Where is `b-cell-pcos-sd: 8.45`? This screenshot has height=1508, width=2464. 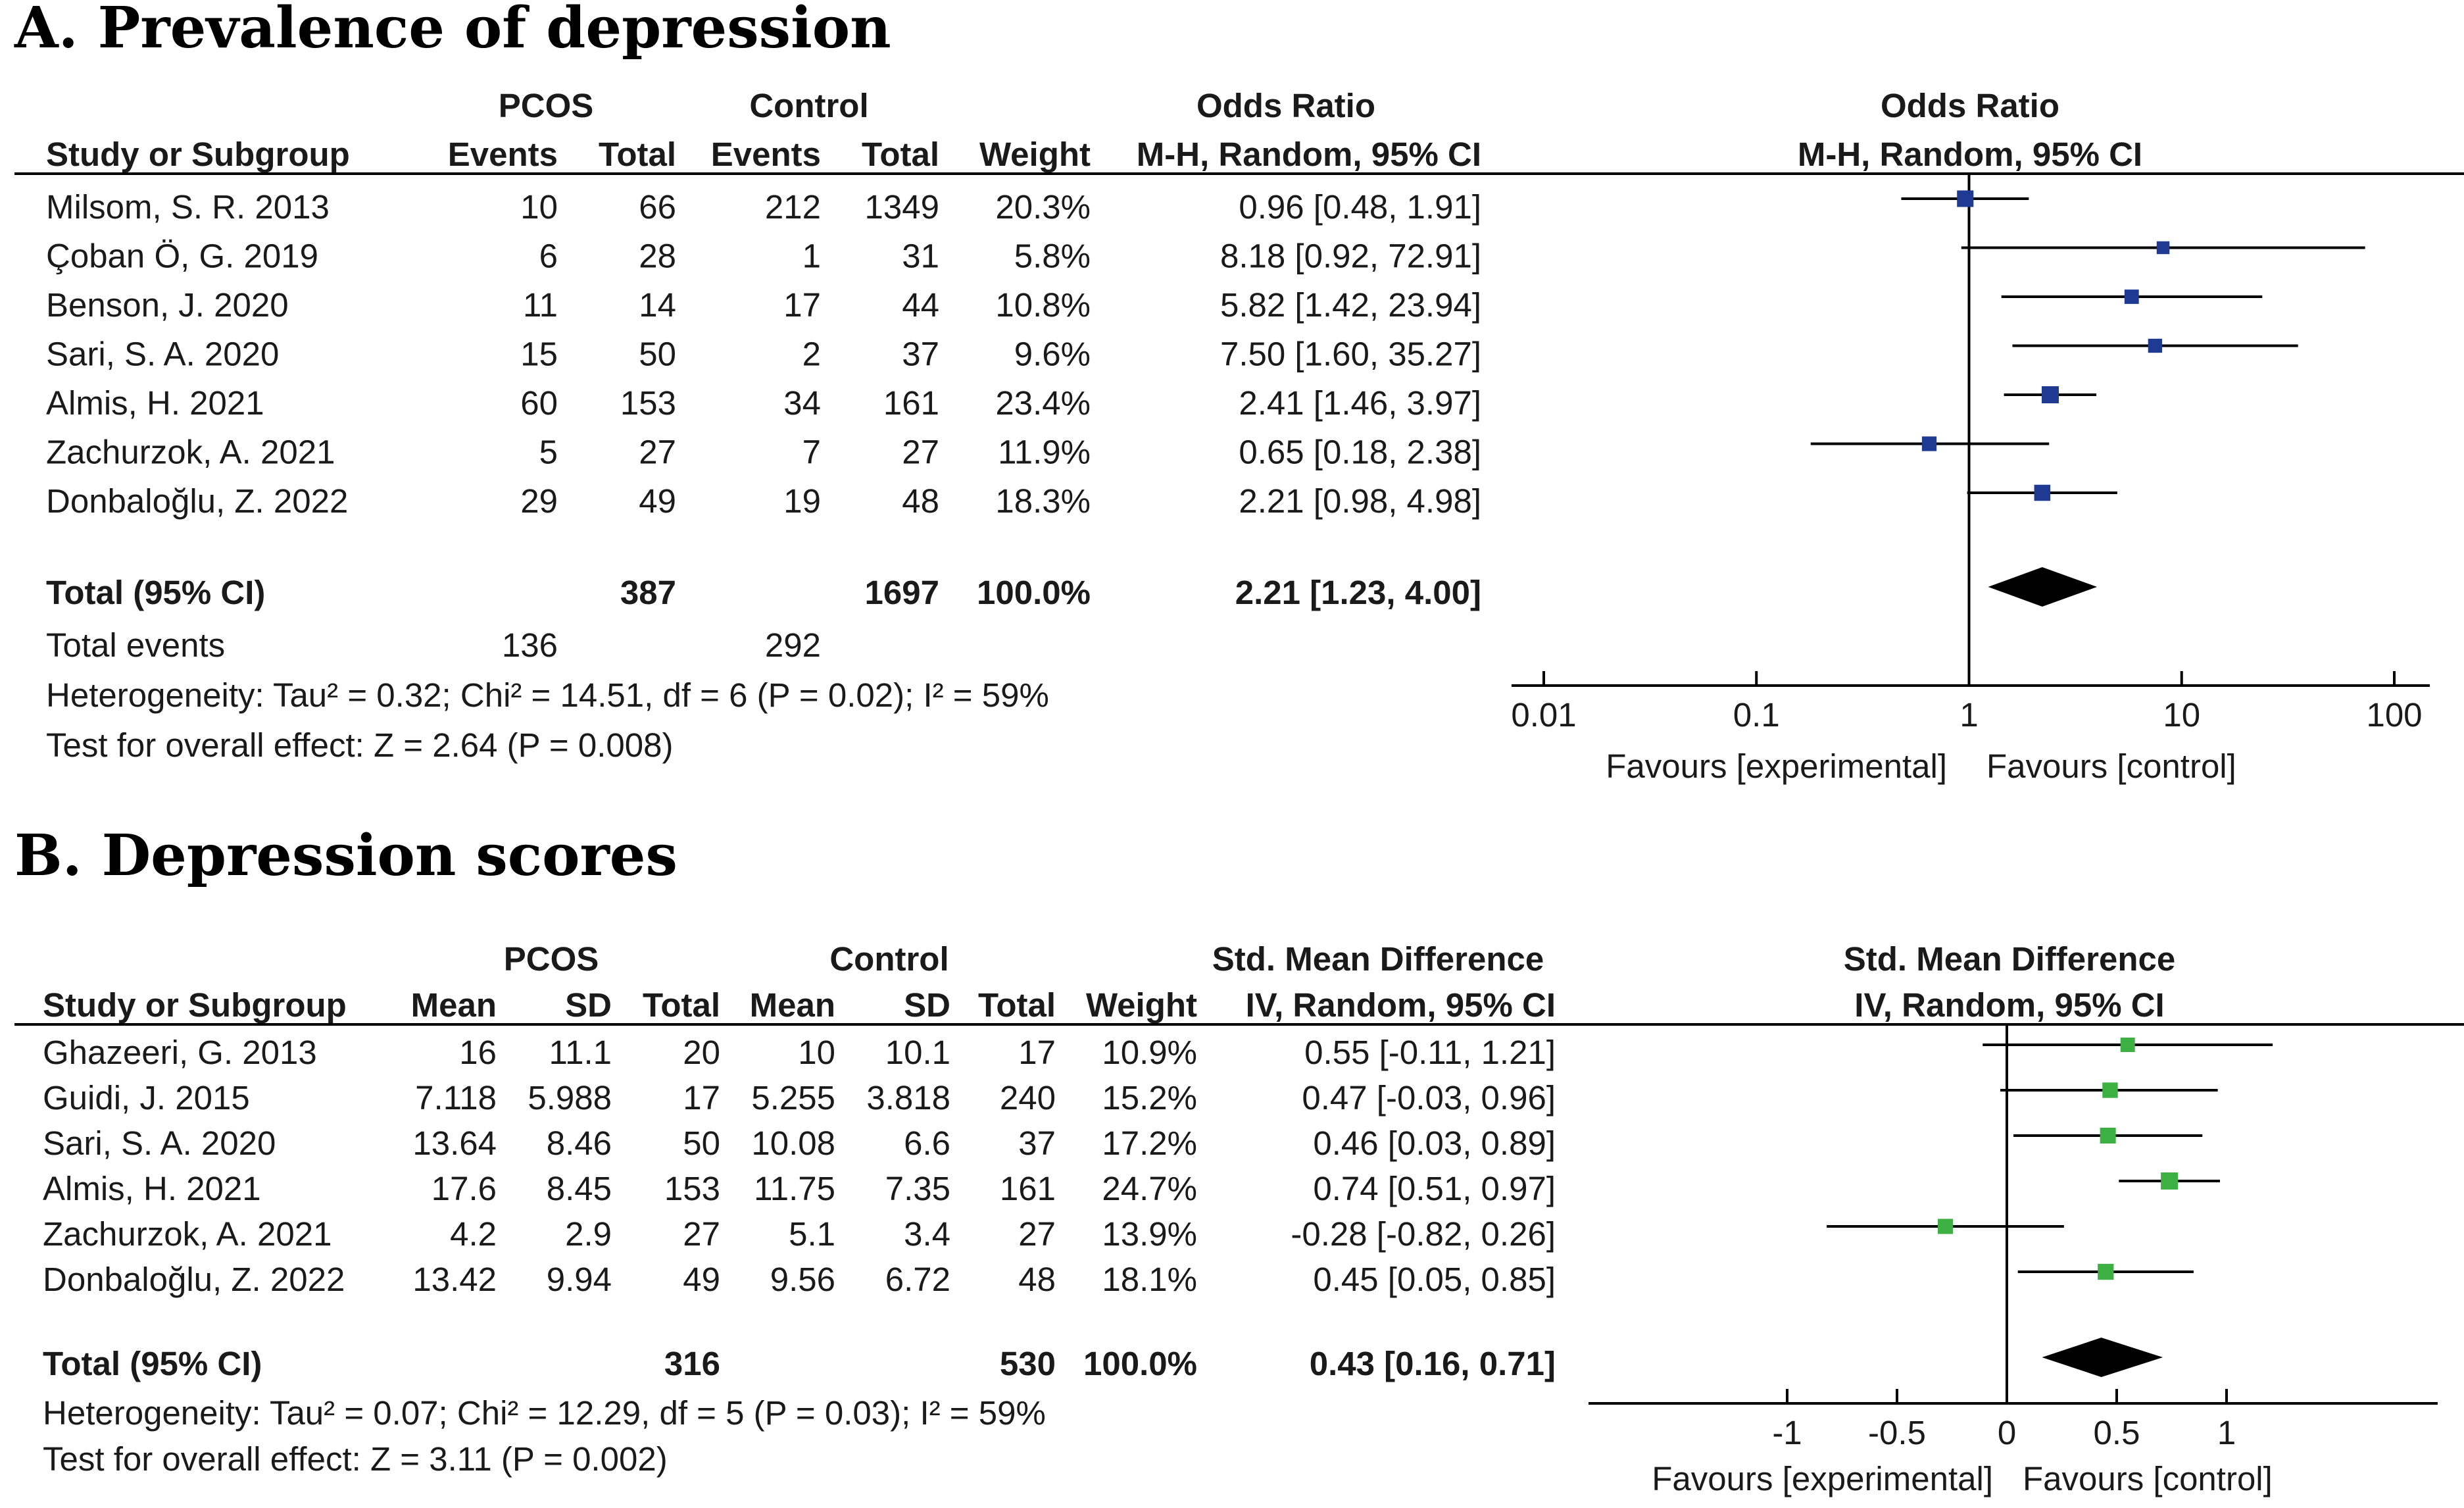
b-cell-pcos-sd: 8.45 is located at coordinates (580, 1189).